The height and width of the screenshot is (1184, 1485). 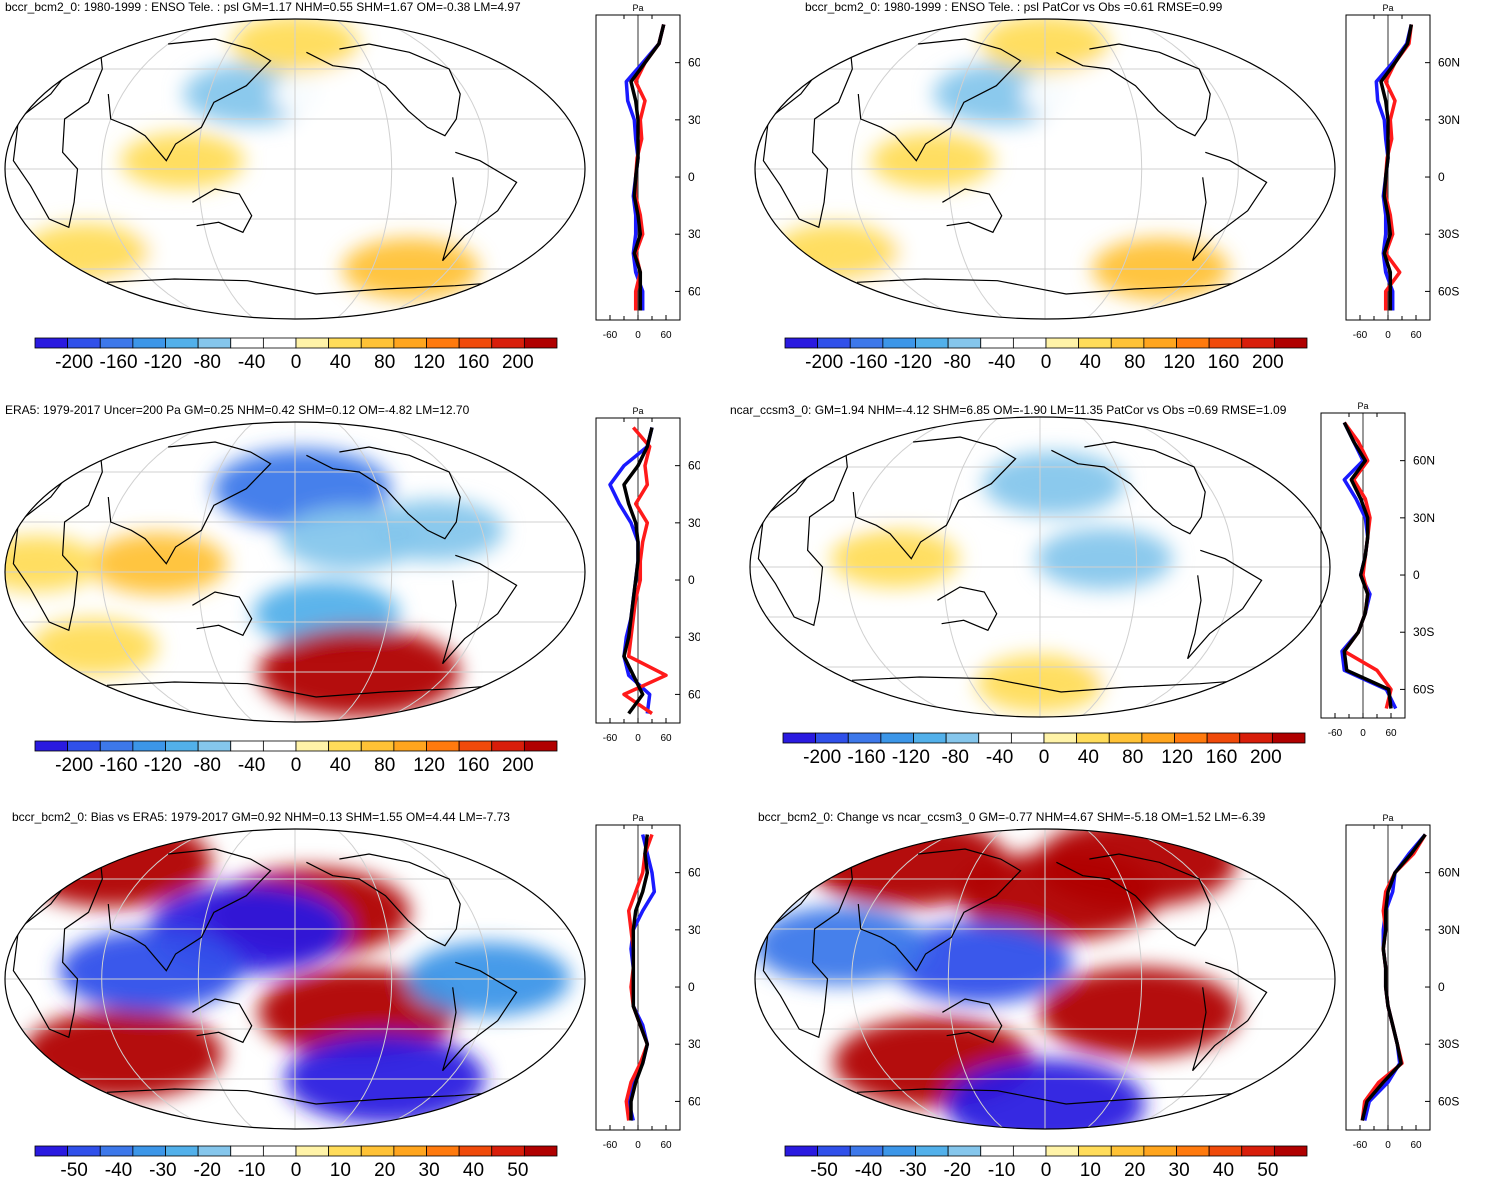 I want to click on zonal-line-blue, so click(x=645, y=167).